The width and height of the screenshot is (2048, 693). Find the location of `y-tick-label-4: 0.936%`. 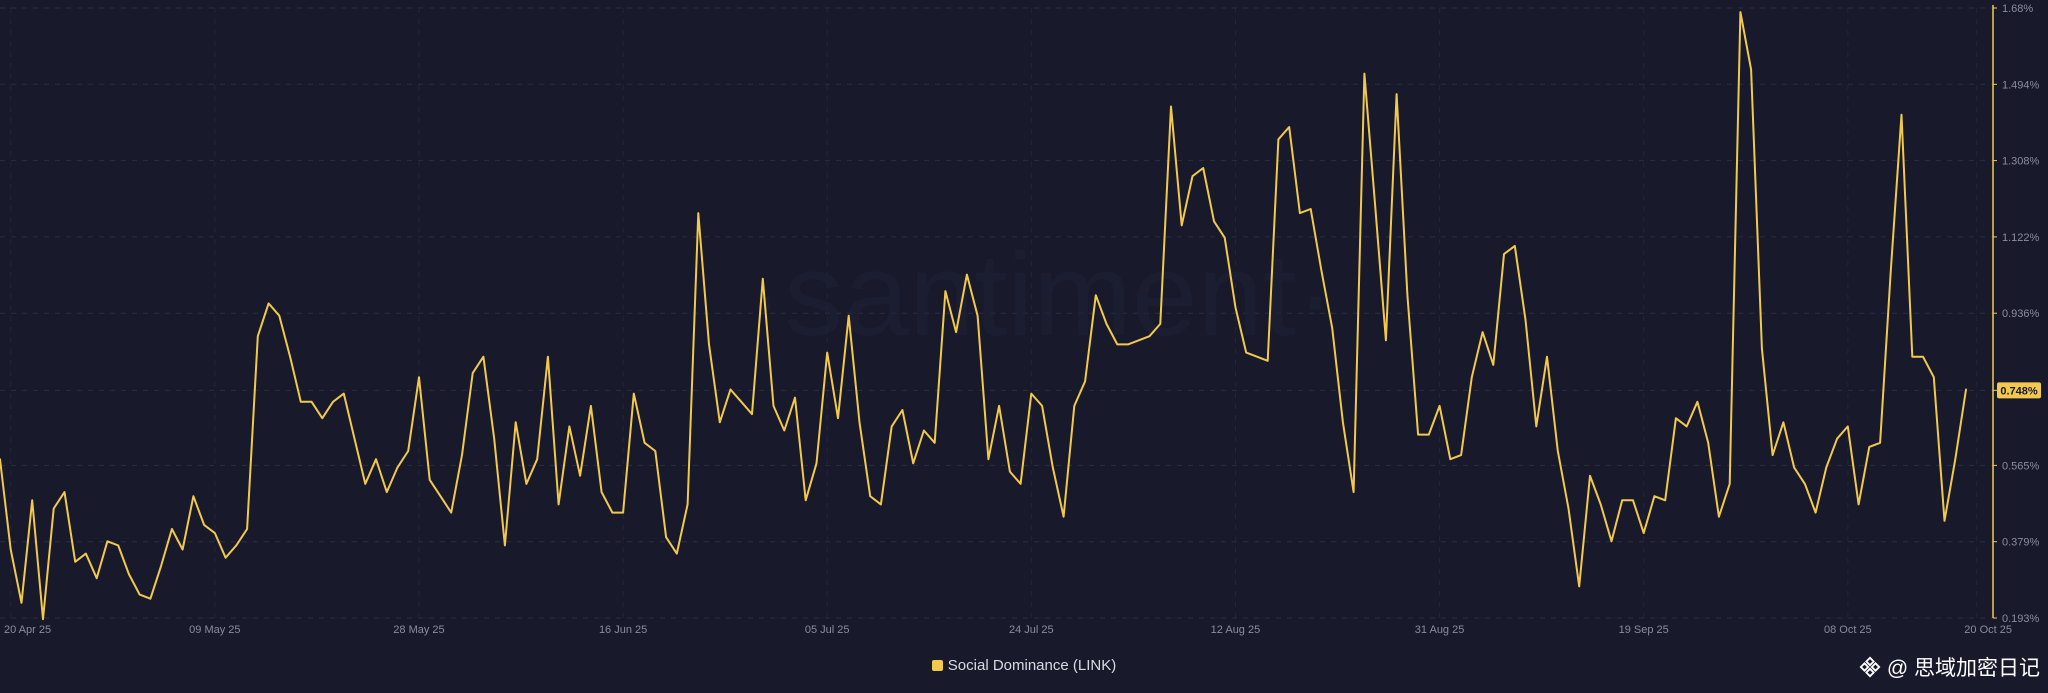

y-tick-label-4: 0.936% is located at coordinates (2021, 314).